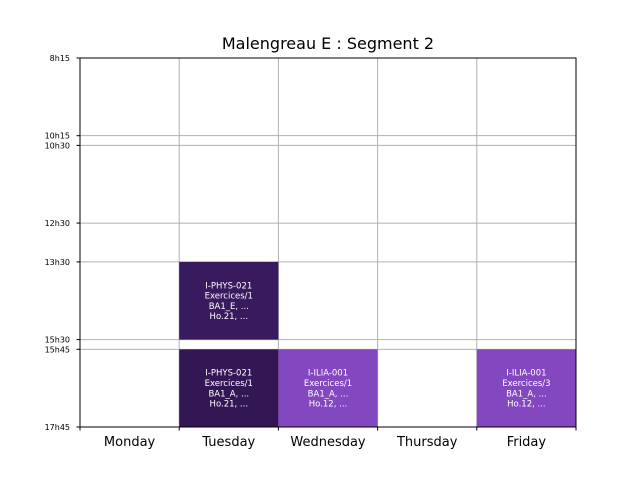 The width and height of the screenshot is (640, 480). I want to click on y-tick-label: 10h15, so click(57, 136).